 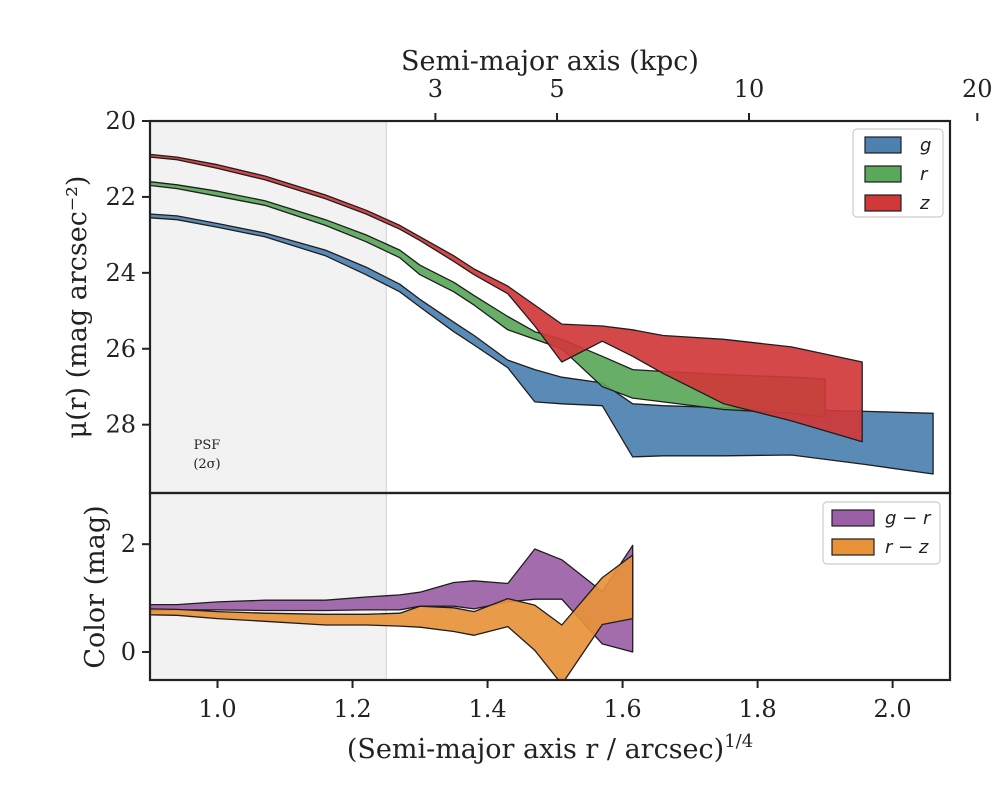 I want to click on top-tick-label-20: 20, so click(x=977, y=89).